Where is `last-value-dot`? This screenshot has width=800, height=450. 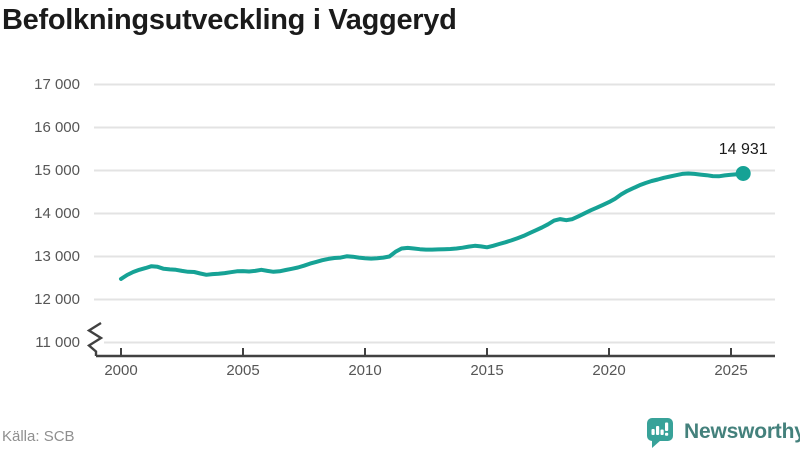 last-value-dot is located at coordinates (743, 173).